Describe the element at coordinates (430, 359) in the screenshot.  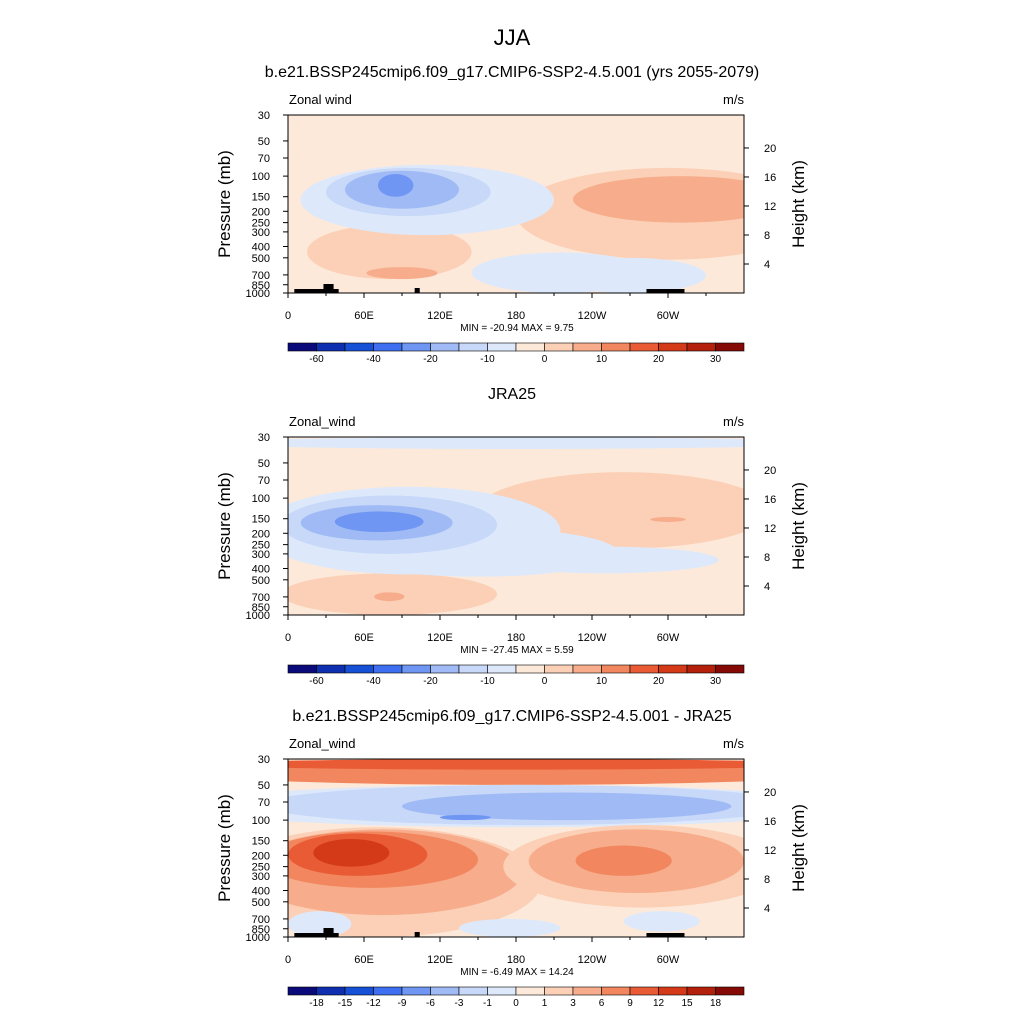
I see `colorbar-tick-label: -20` at that location.